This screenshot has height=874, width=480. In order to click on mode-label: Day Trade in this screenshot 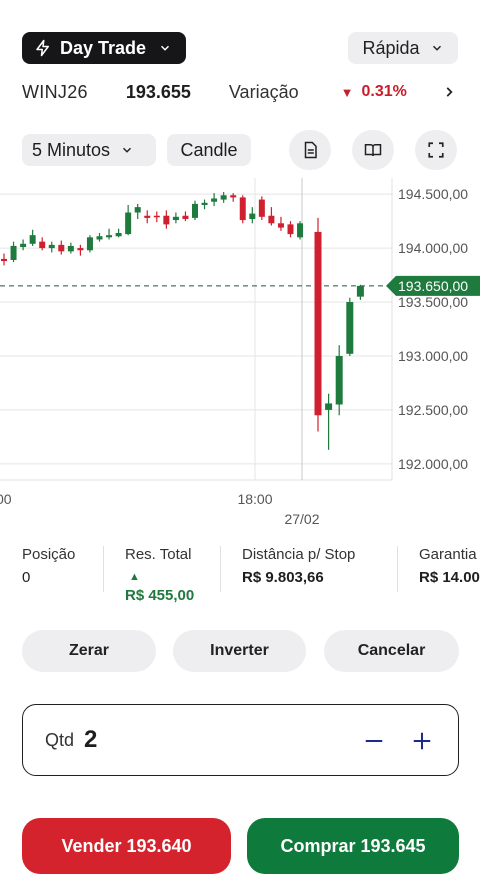, I will do `click(103, 47)`.